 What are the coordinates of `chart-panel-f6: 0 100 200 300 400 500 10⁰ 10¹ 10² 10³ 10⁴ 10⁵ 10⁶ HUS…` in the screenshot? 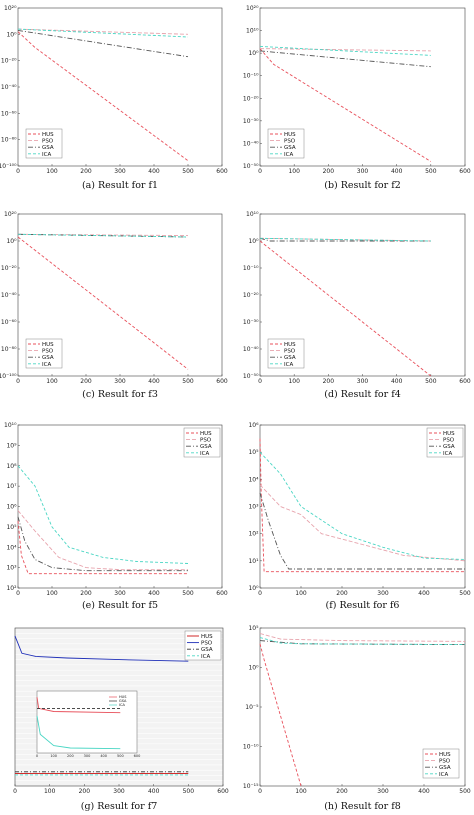 It's located at (359, 516).